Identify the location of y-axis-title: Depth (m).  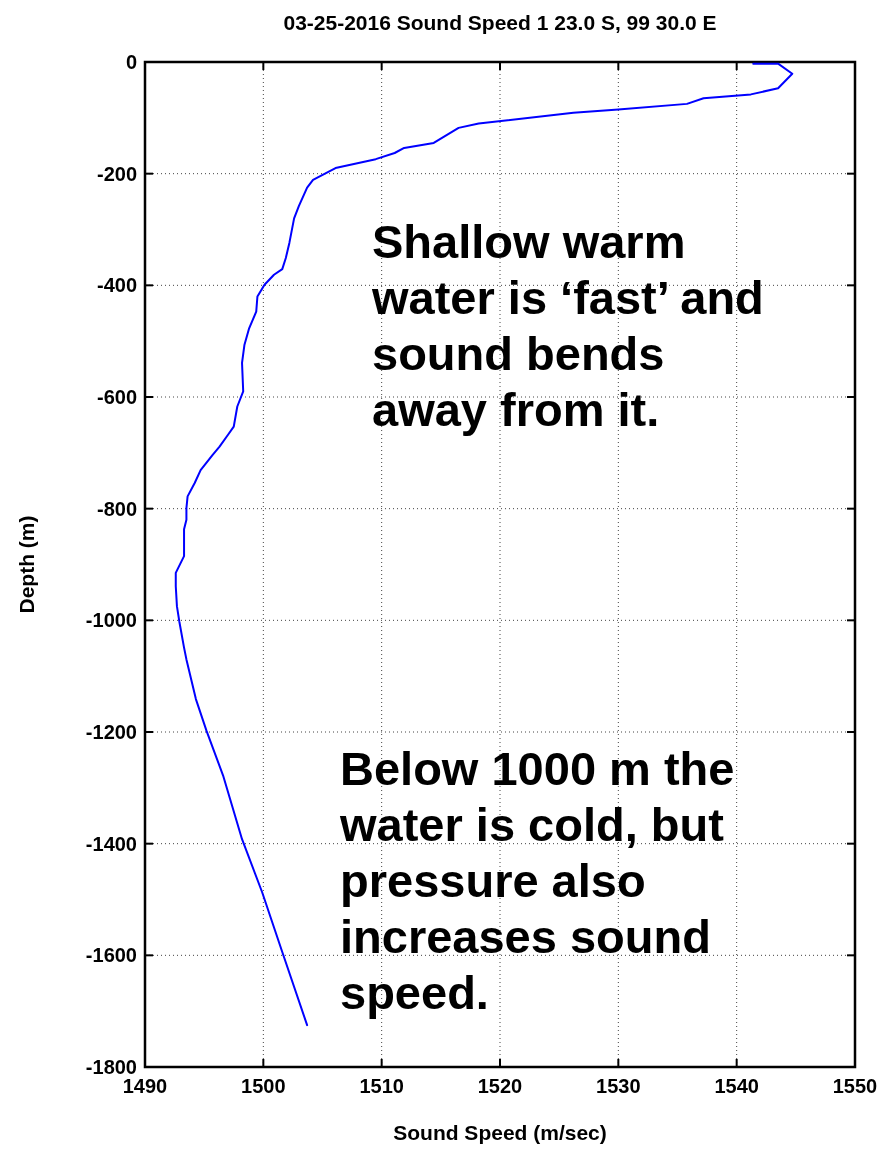
(26, 564).